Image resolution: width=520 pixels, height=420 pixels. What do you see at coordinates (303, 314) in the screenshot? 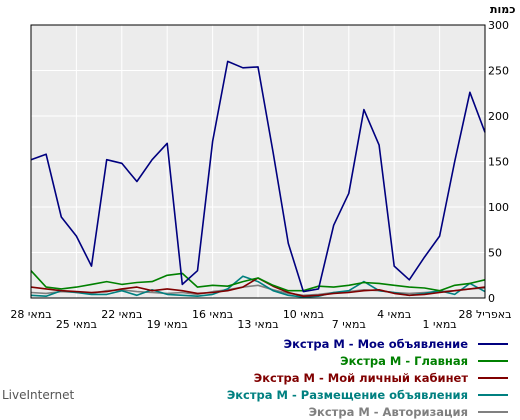
I see `x-tick-label: 10 במאי` at bounding box center [303, 314].